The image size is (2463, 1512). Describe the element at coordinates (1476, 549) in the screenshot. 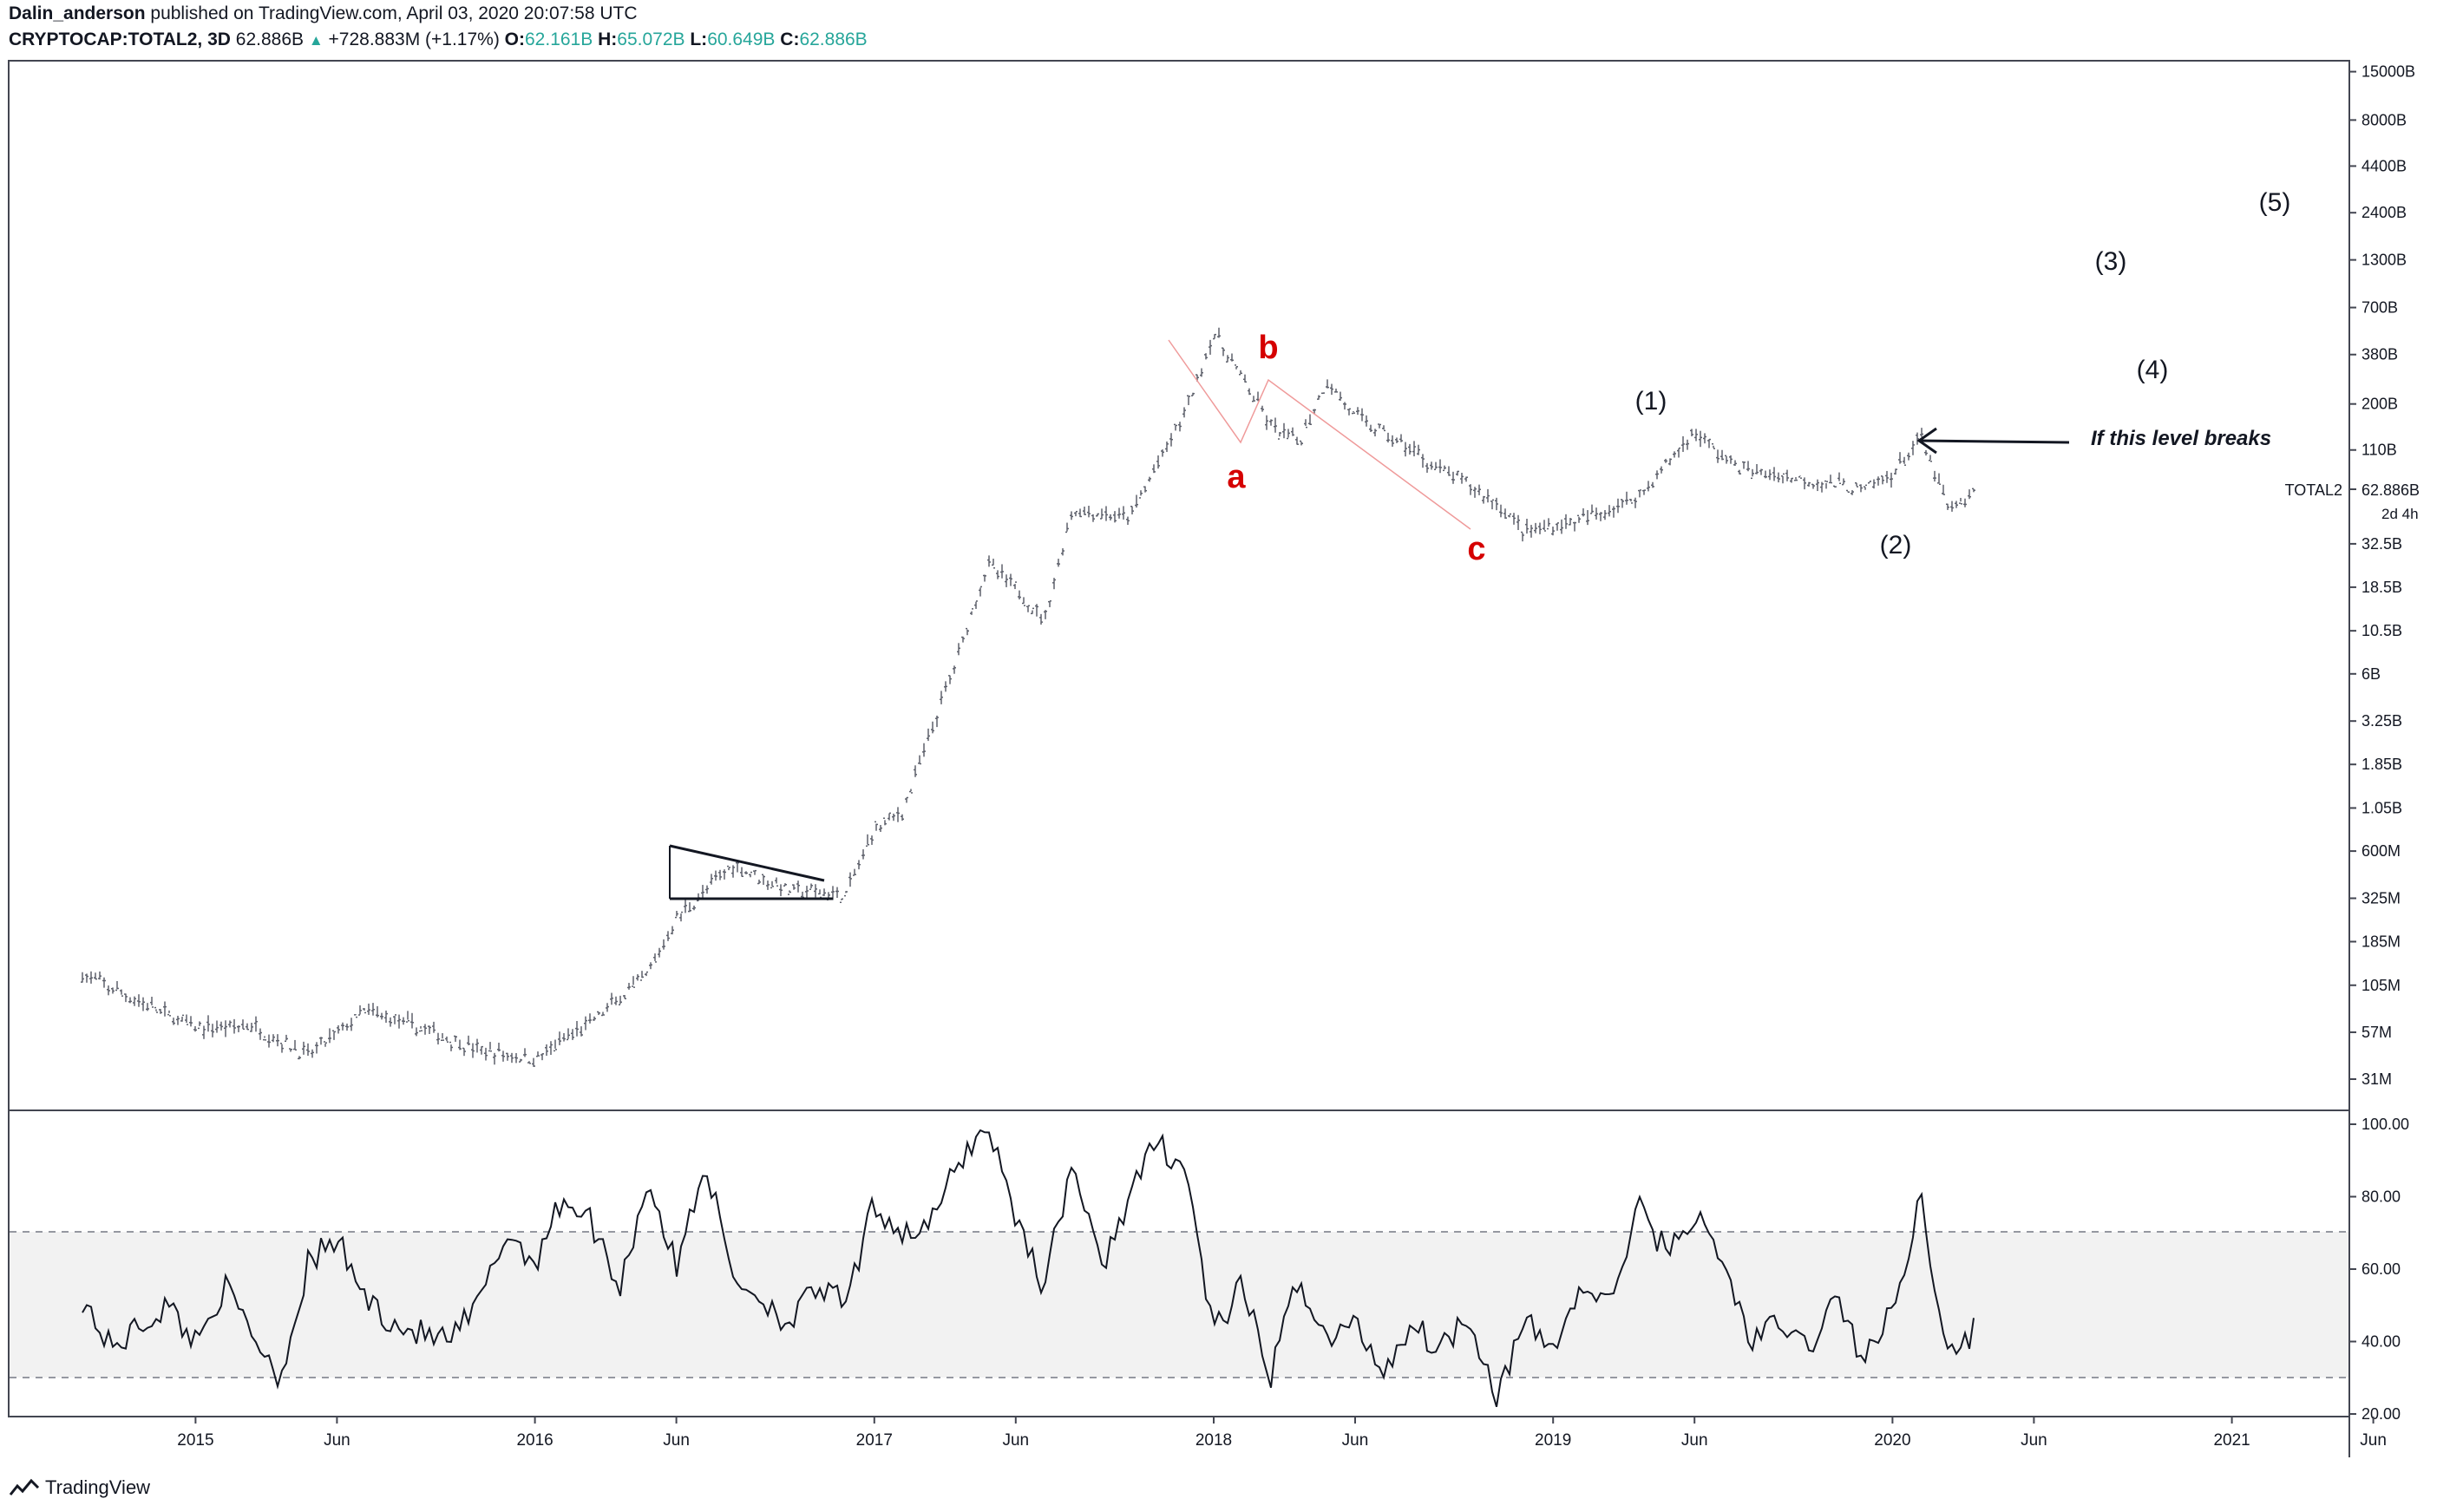

I see `corr-label-c: c` at that location.